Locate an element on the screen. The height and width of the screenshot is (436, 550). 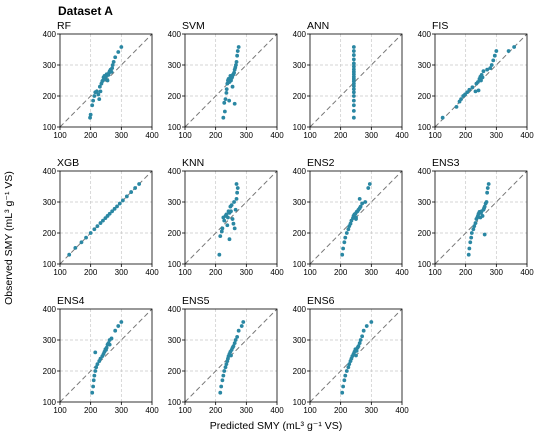
scatter-panel: ANN 100 200 300 400 100 200 300 400 is located at coordinates (351, 80).